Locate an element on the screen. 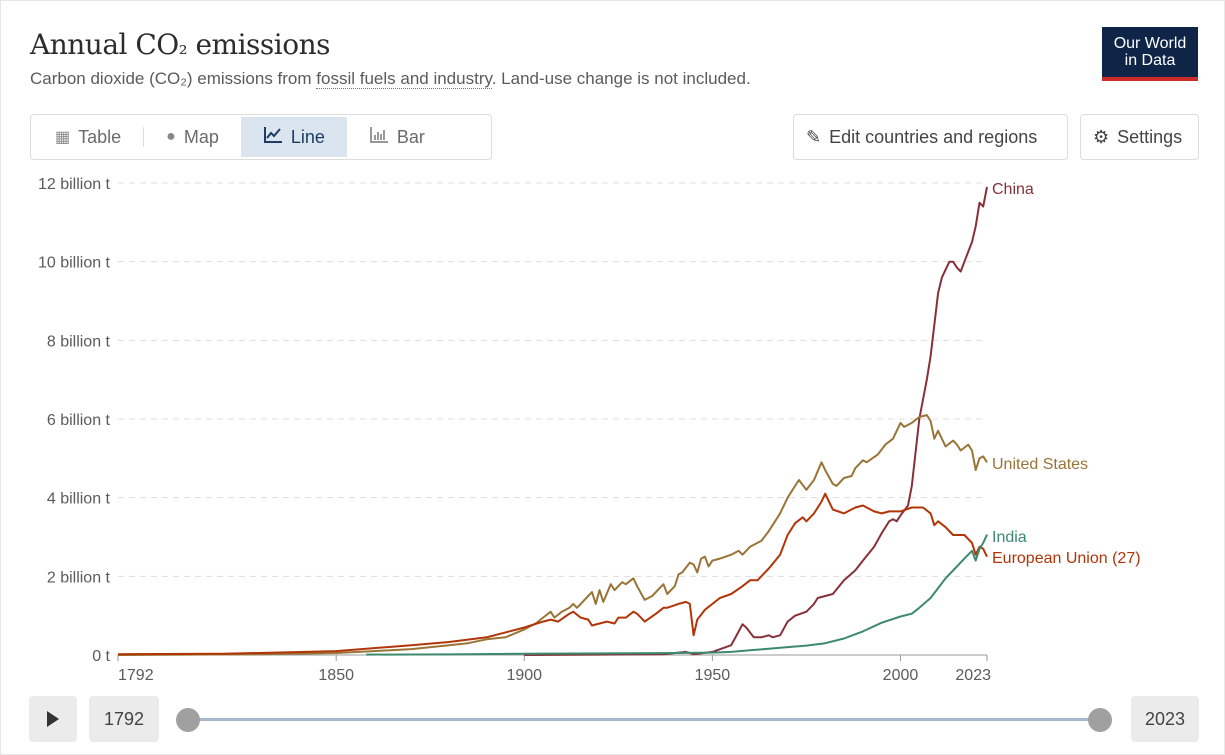  view-tabs: ▦ Table ● Map Line Bar is located at coordinates (261, 137).